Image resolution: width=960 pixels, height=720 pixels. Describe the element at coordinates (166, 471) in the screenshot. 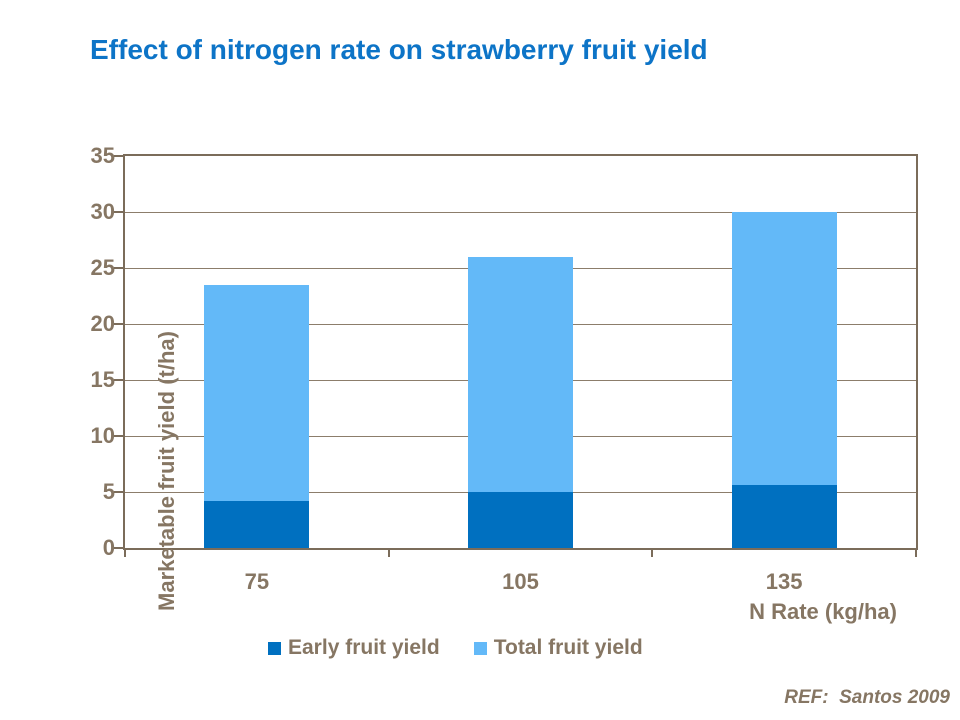

I see `y-axis-title: Marketable fruit yield (t/ha)` at that location.